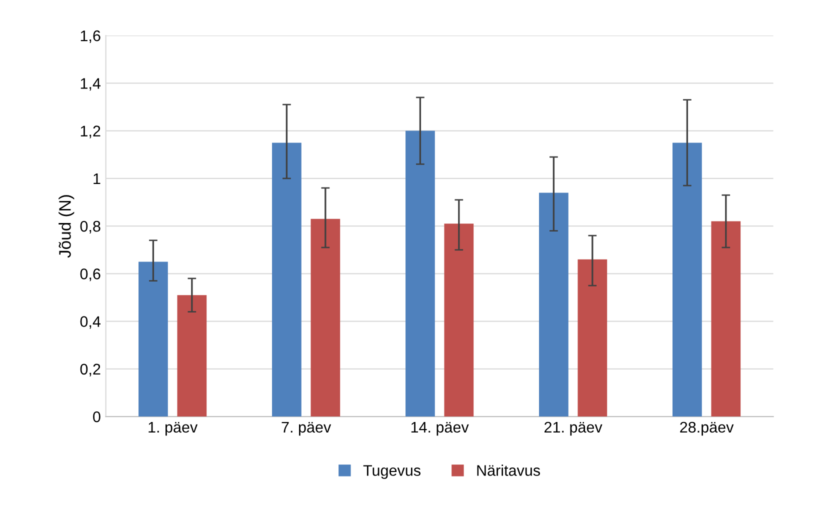 This screenshot has height=508, width=814. I want to click on x-tick-label: 7. päev, so click(307, 429).